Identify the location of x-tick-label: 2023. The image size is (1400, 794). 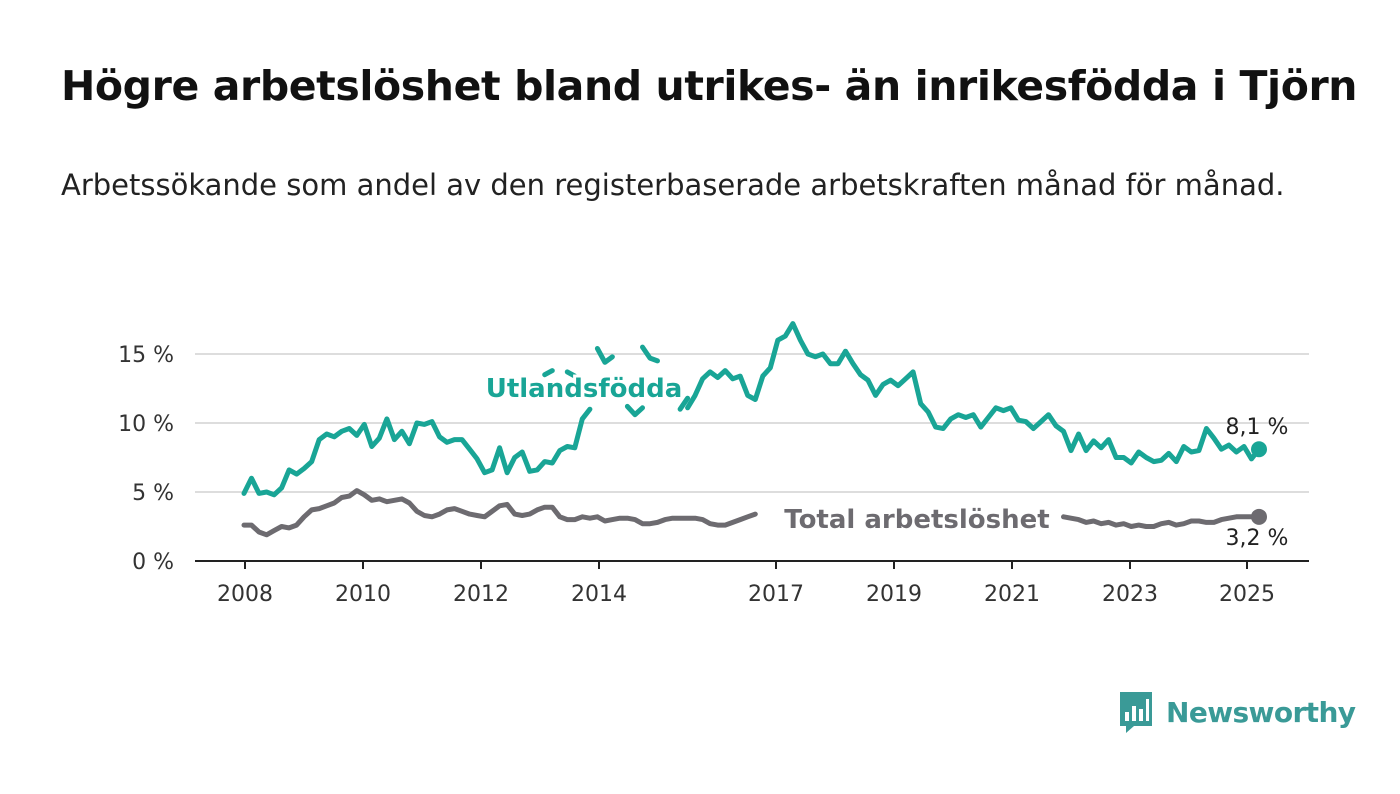
(1130, 594).